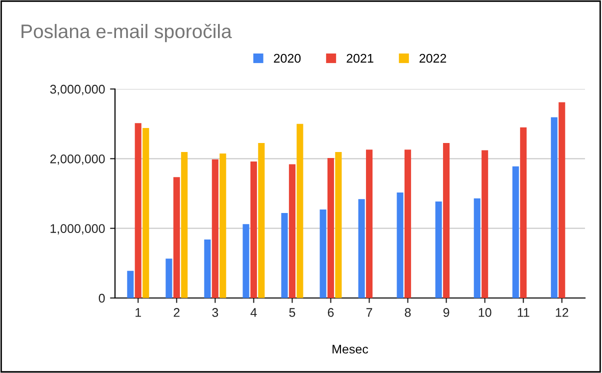  Describe the element at coordinates (287, 58) in the screenshot. I see `legend-label: 2020` at that location.